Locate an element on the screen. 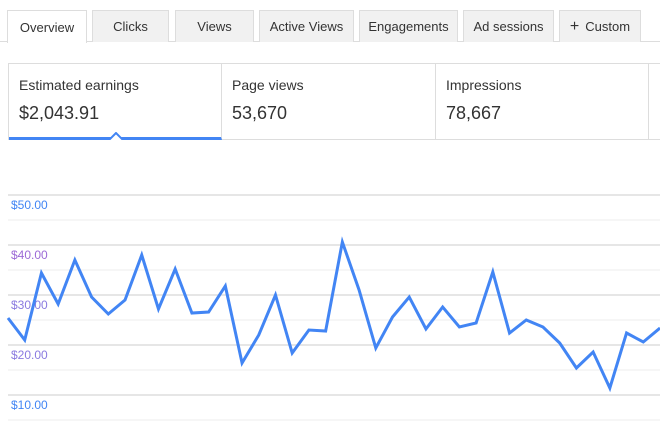 The width and height of the screenshot is (660, 431). metric-value: 53,670 is located at coordinates (260, 113).